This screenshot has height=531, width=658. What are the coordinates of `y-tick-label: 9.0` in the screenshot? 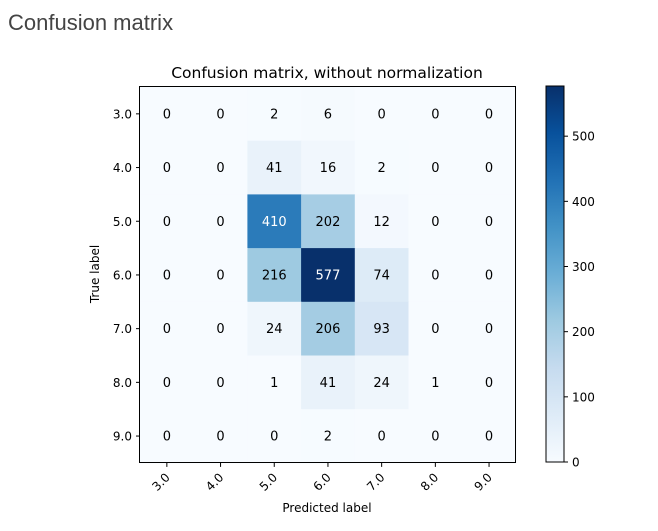 It's located at (122, 437).